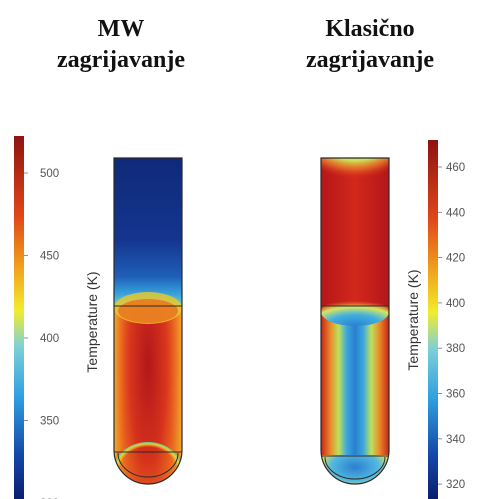 This screenshot has width=485, height=499. Describe the element at coordinates (455, 213) in the screenshot. I see `colorbar_right-tick-label: 440` at that location.